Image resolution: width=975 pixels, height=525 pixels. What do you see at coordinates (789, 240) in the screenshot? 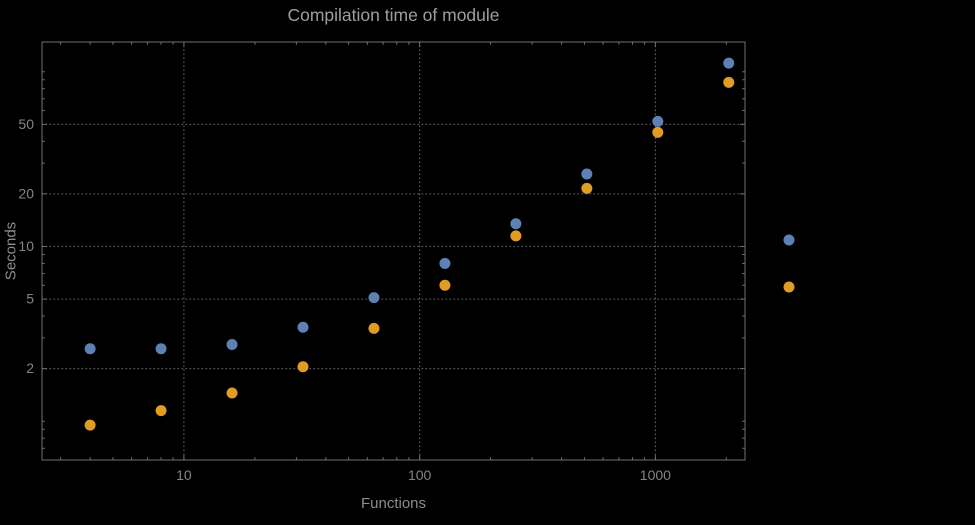
I see `legend-marker-blue` at bounding box center [789, 240].